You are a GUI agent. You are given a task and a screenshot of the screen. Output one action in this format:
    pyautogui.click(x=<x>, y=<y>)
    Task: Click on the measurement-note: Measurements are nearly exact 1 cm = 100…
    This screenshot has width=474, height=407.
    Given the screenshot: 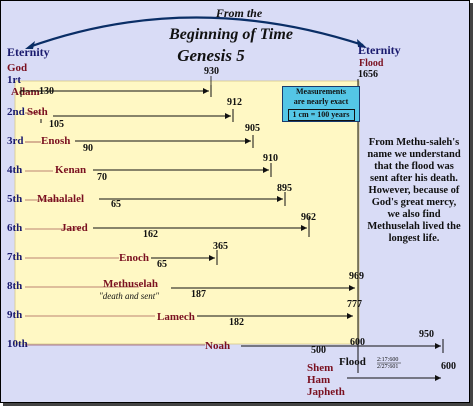 What is the action you would take?
    pyautogui.click(x=321, y=104)
    